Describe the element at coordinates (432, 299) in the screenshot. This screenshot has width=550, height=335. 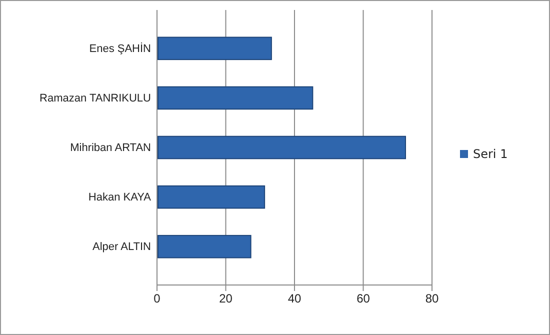
I see `x-tick-label: 80` at that location.